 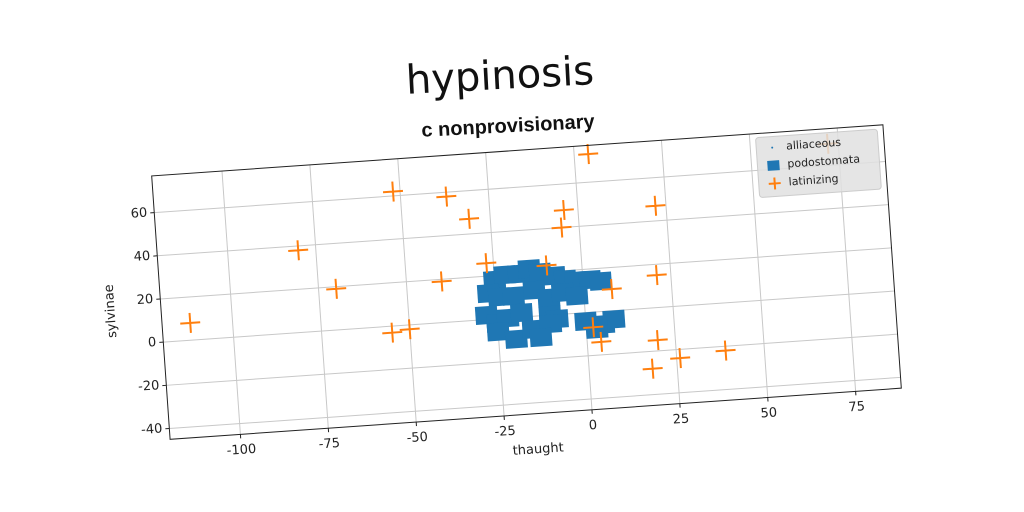 I want to click on y-tick-label: 40, so click(x=142, y=257).